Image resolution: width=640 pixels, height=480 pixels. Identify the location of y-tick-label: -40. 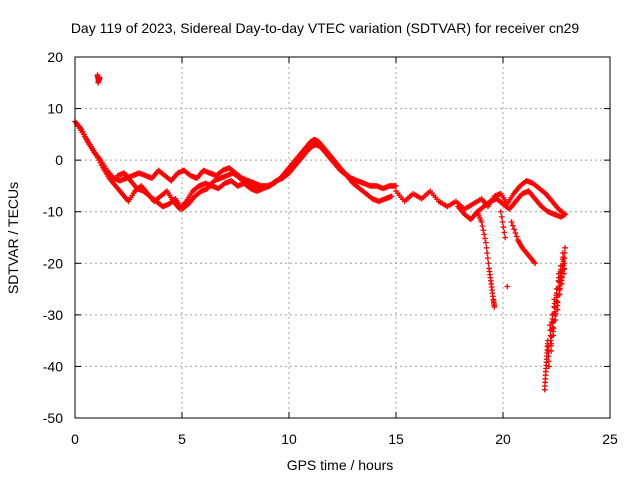
(53, 366).